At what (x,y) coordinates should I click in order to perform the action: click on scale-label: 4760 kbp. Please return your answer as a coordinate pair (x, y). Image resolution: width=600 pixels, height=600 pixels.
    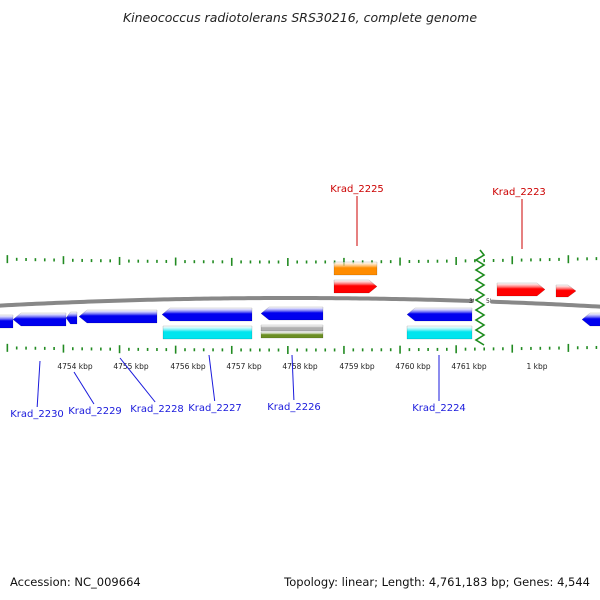
    Looking at the image, I should click on (413, 366).